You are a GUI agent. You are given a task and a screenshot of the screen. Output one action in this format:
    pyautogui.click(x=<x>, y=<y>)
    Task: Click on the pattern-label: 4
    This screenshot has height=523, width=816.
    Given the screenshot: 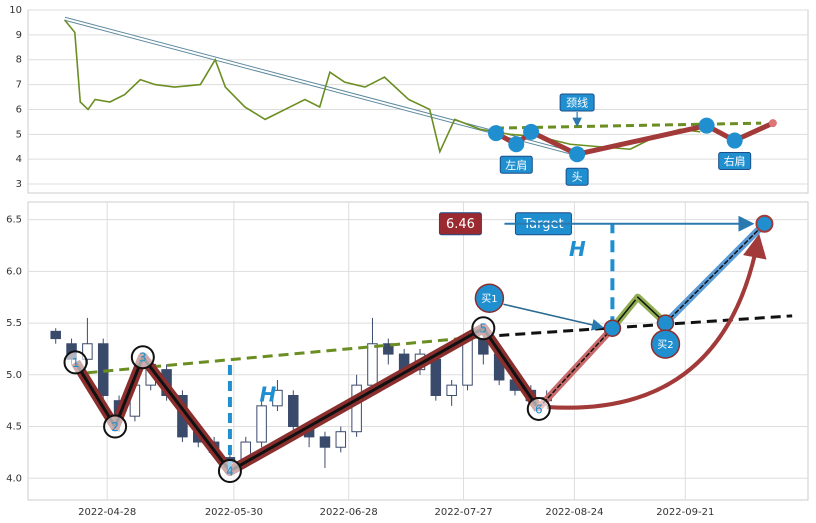 What is the action you would take?
    pyautogui.click(x=230, y=472)
    